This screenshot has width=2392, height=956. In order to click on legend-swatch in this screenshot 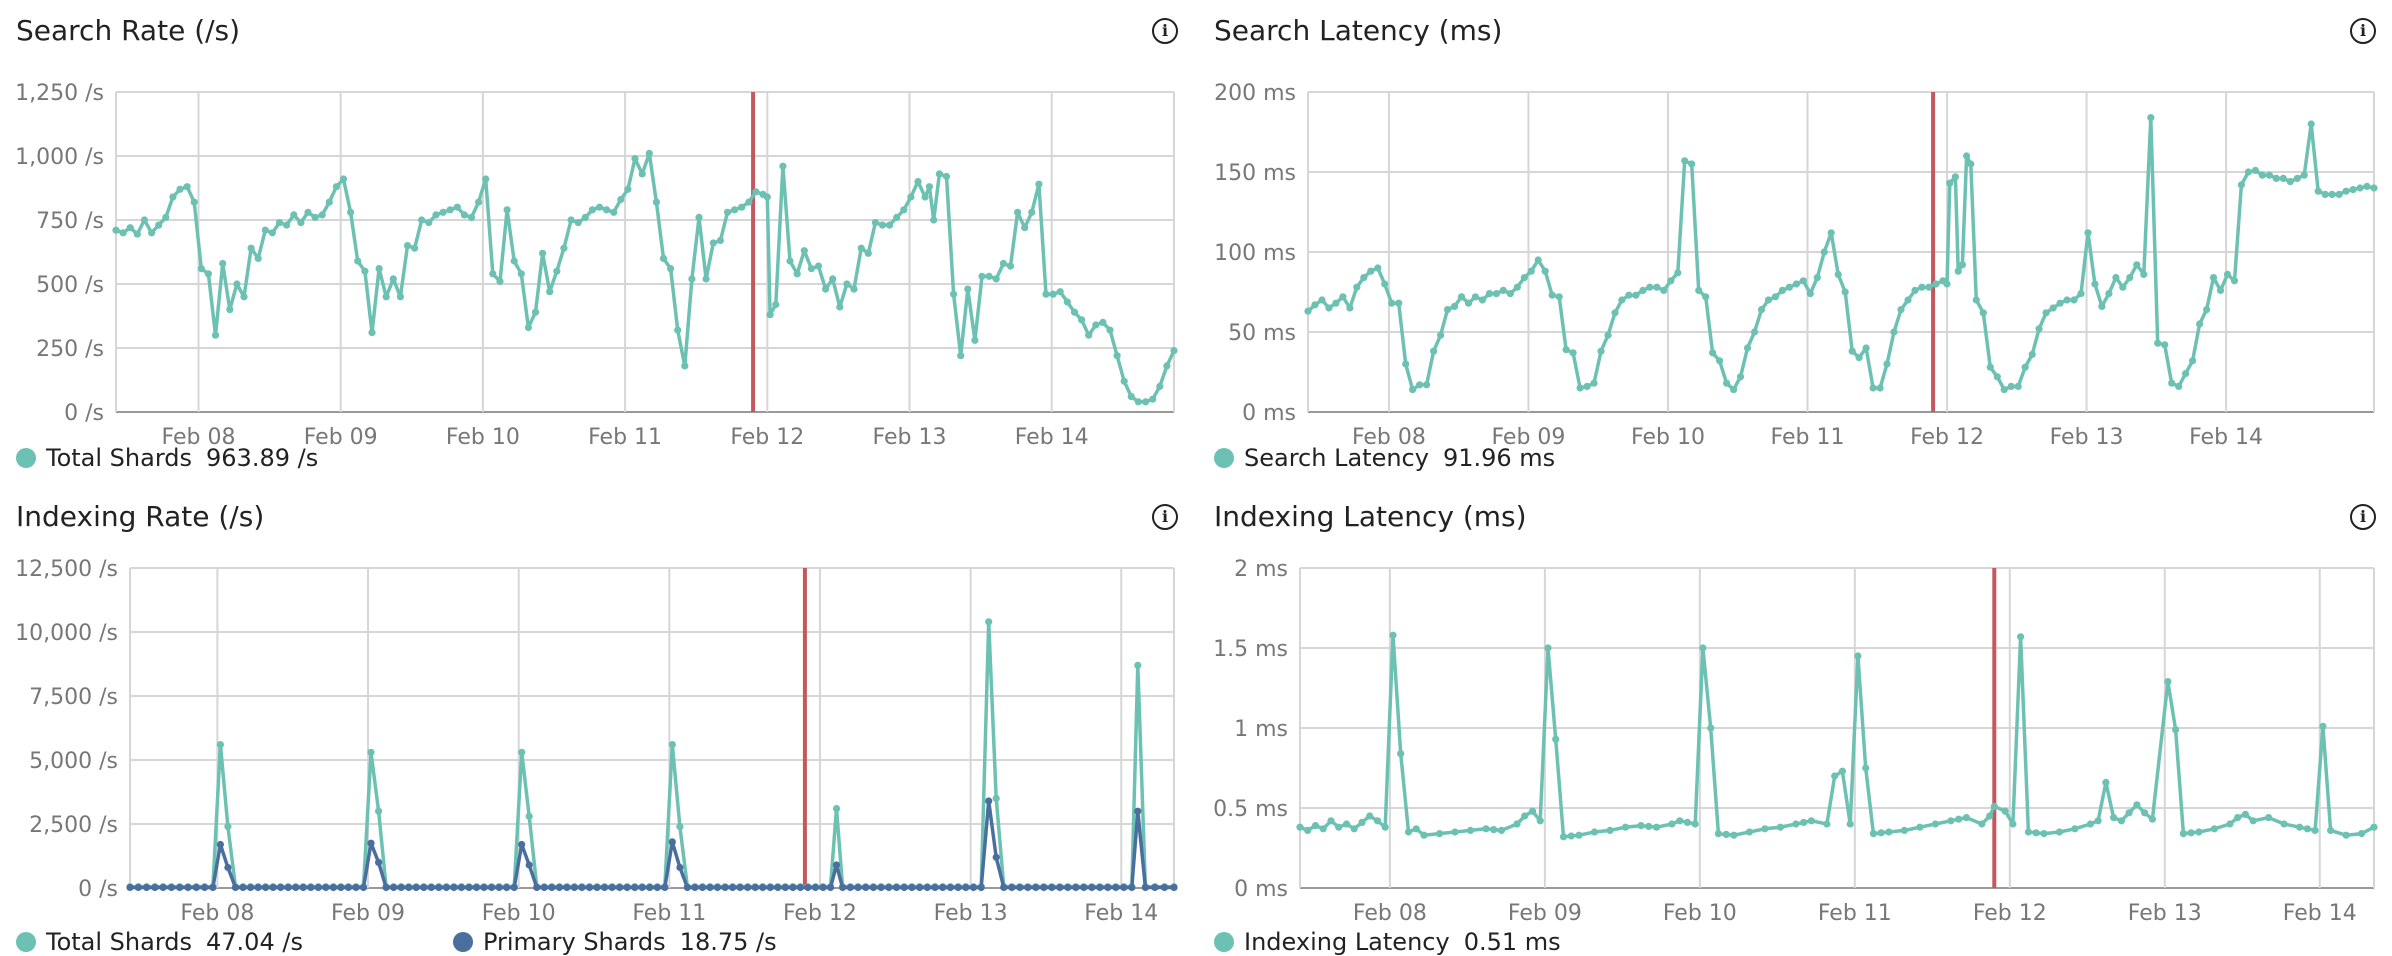, I will do `click(1224, 458)`.